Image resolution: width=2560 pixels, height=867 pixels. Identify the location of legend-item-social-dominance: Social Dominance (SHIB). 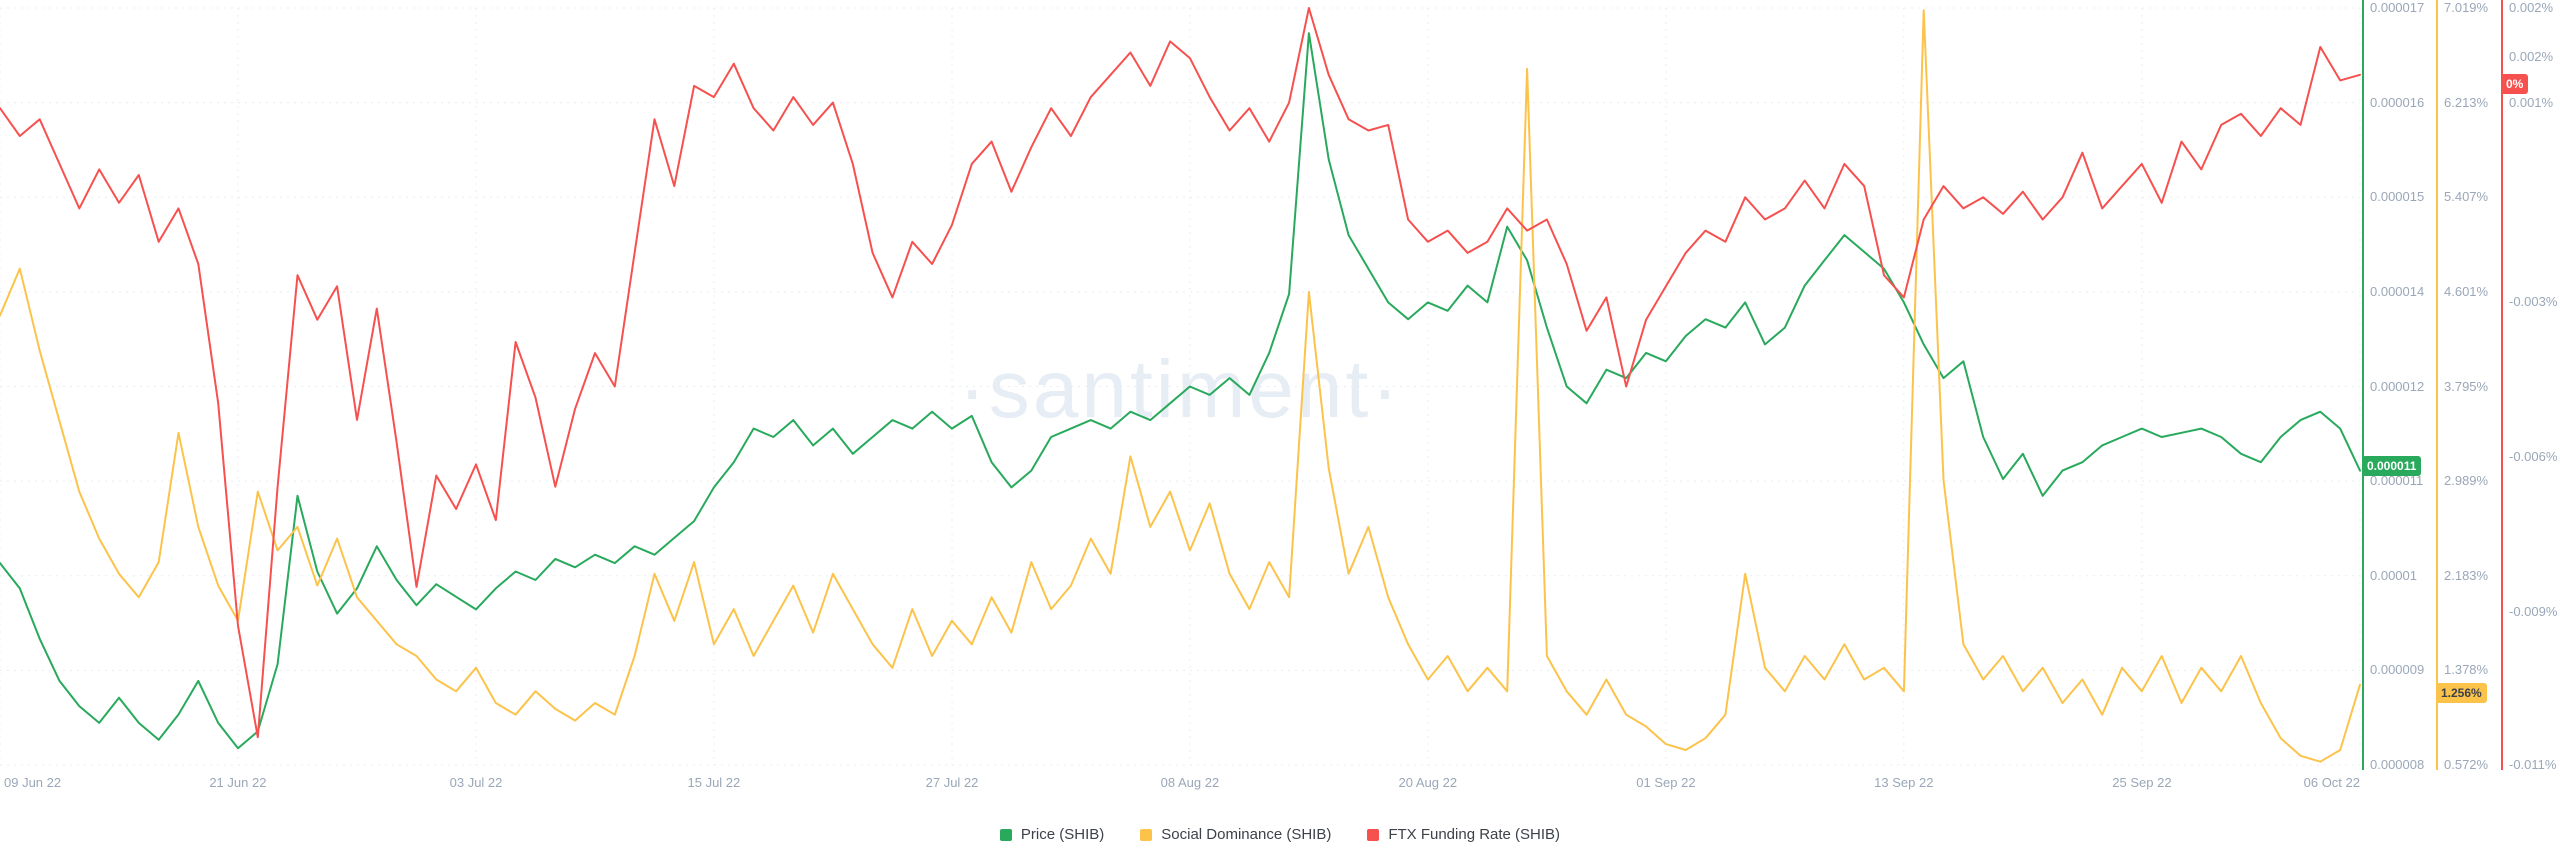
(1235, 834).